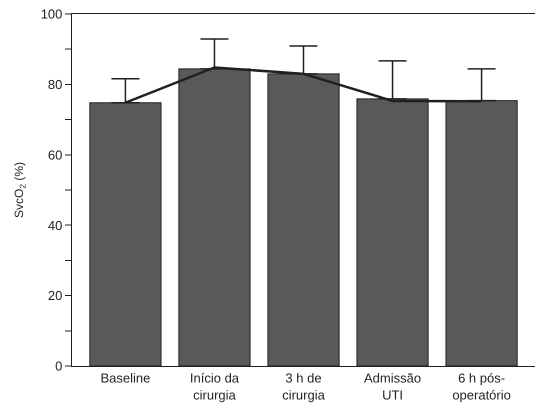 The image size is (537, 408). What do you see at coordinates (51, 14) in the screenshot?
I see `y-tick-label: 100` at bounding box center [51, 14].